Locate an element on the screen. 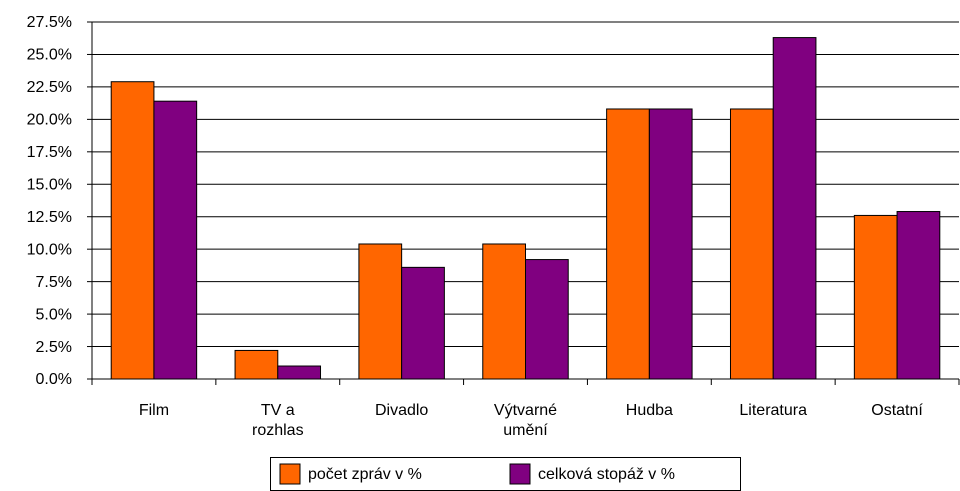 This screenshot has height=491, width=960. y-tick-label: 7.5% is located at coordinates (54, 282).